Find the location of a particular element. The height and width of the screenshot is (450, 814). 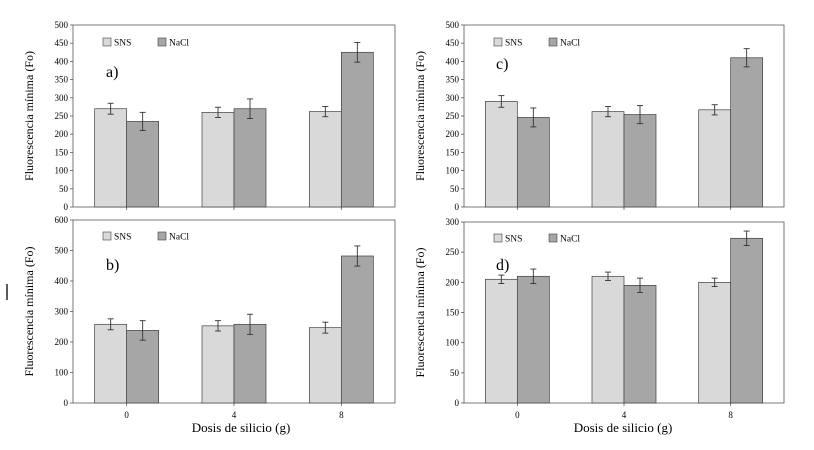

panel-letter: b) is located at coordinates (112, 265).